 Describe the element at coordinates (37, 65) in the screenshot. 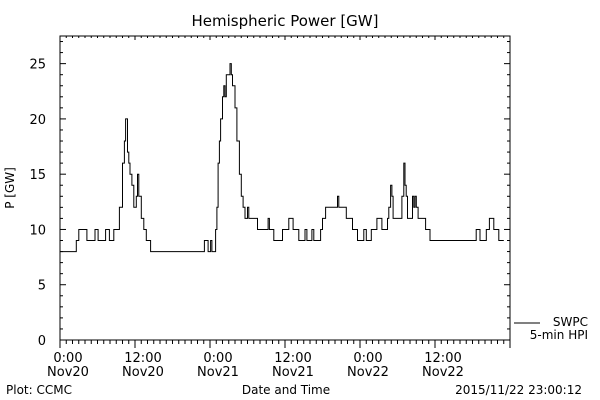

I see `y-tick-label: 25` at that location.